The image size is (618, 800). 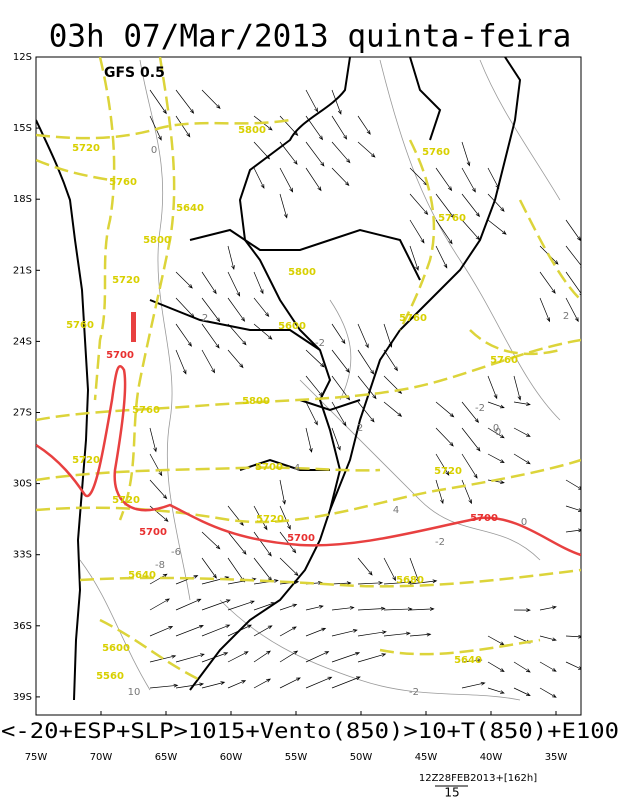 I want to click on reference-marker, so click(x=133, y=327).